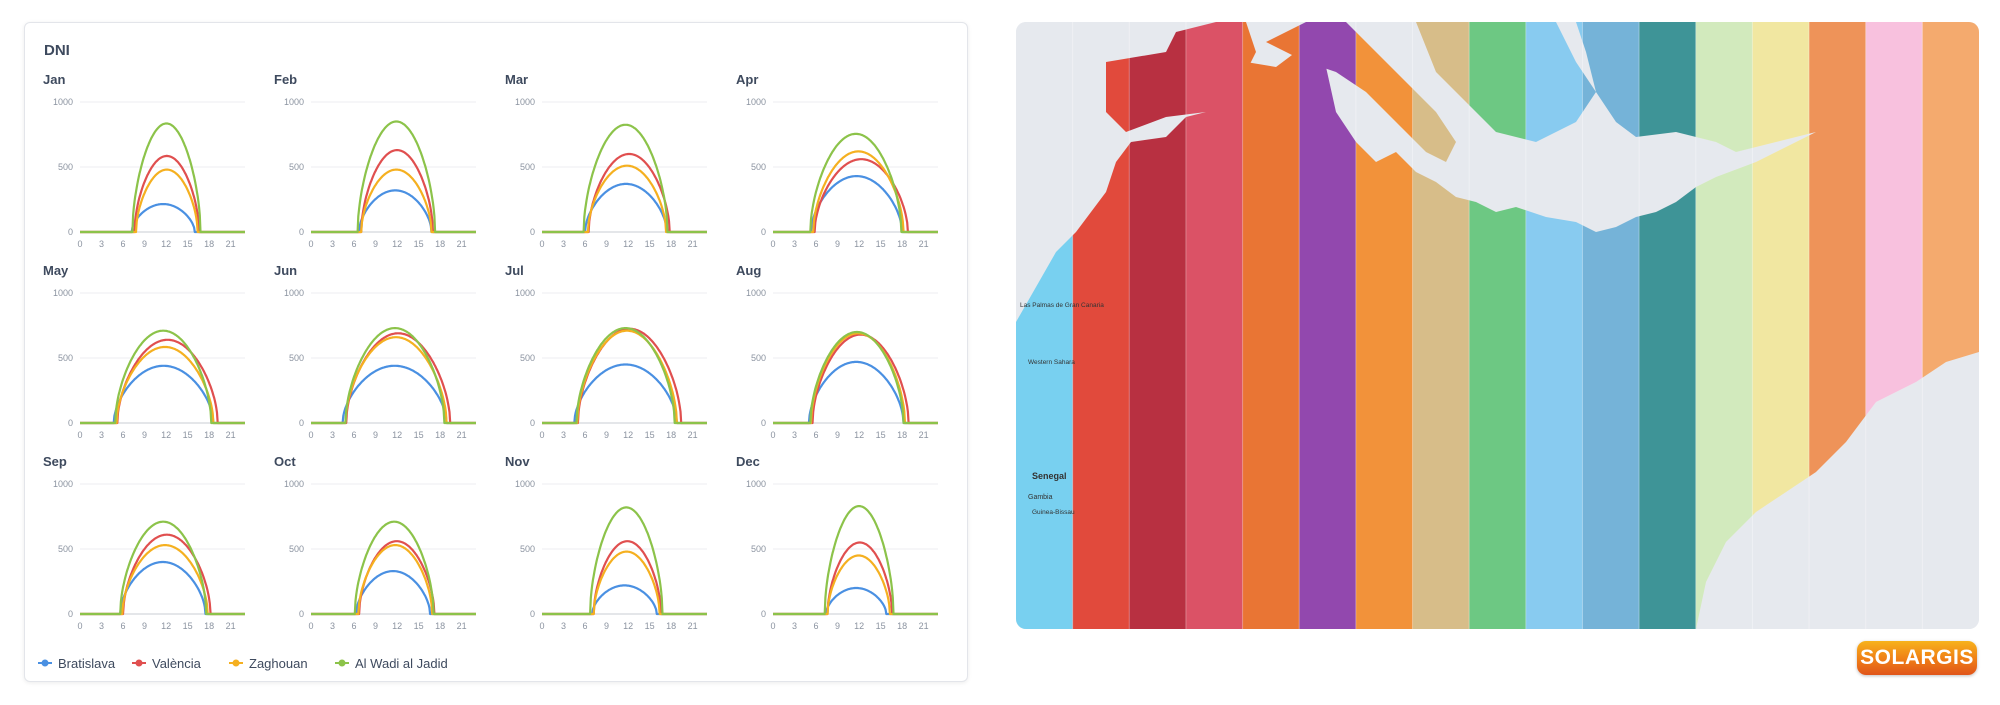  What do you see at coordinates (139, 663) in the screenshot?
I see `legend-swatch-dot` at bounding box center [139, 663].